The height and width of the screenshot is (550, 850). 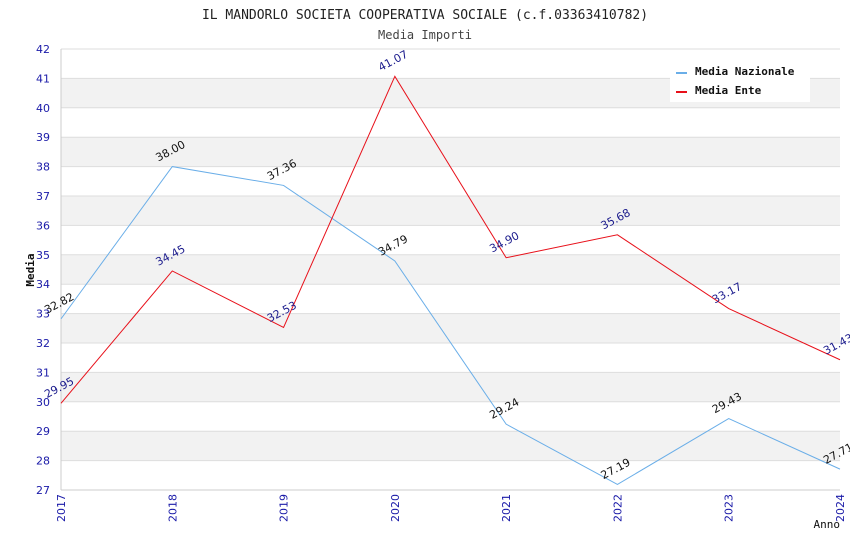 I want to click on x-tick-label: 2023, so click(x=729, y=508).